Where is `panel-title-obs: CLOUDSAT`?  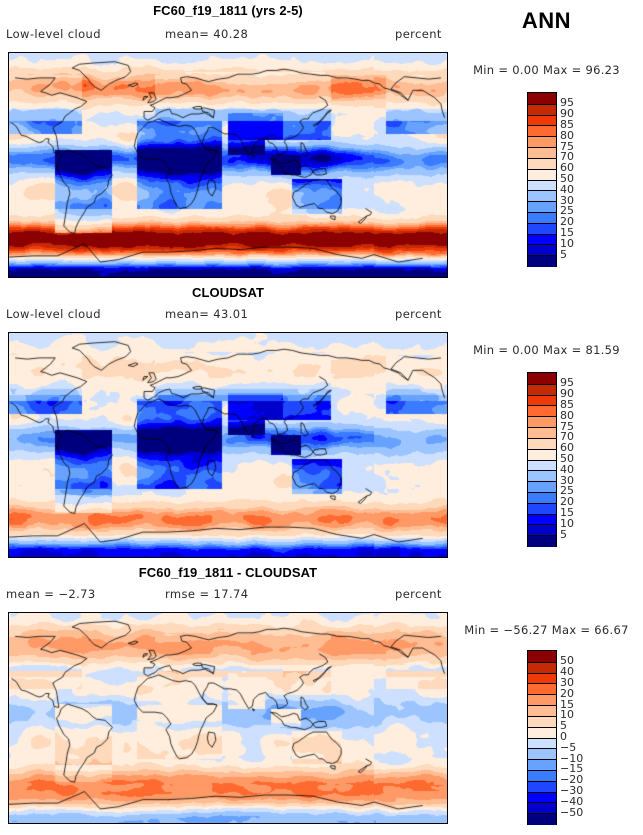
panel-title-obs: CLOUDSAT is located at coordinates (228, 292).